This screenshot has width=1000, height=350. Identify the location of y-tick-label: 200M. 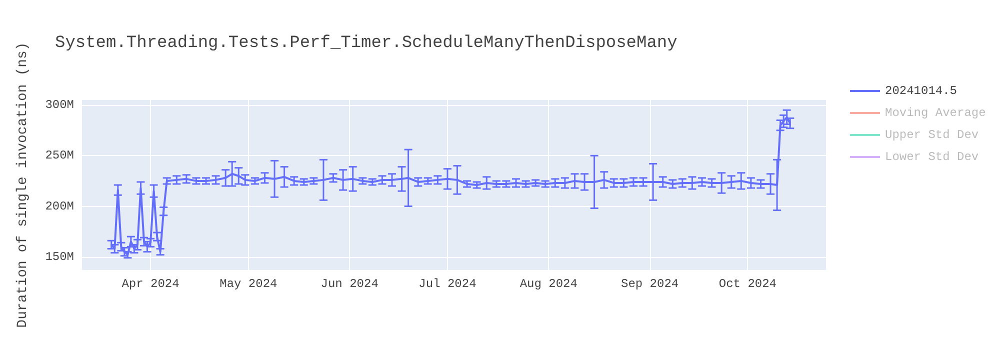
(59, 206).